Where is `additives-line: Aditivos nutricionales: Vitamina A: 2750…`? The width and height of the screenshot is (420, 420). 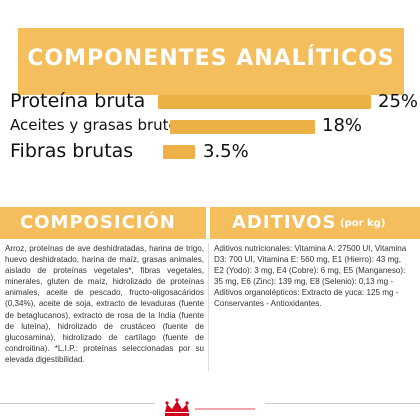
additives-line: Aditivos nutricionales: Vitamina A: 2750… is located at coordinates (310, 265).